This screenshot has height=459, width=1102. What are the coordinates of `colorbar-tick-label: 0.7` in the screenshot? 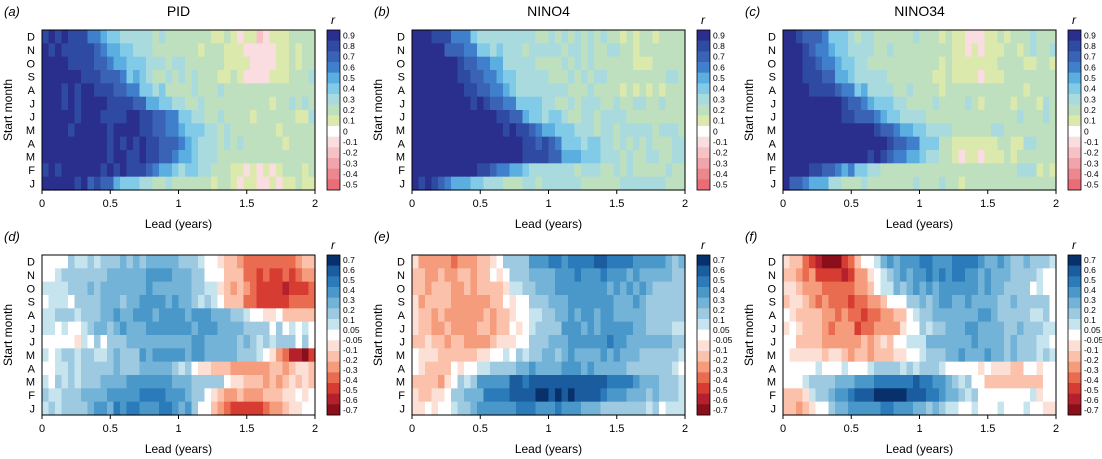 It's located at (719, 260).